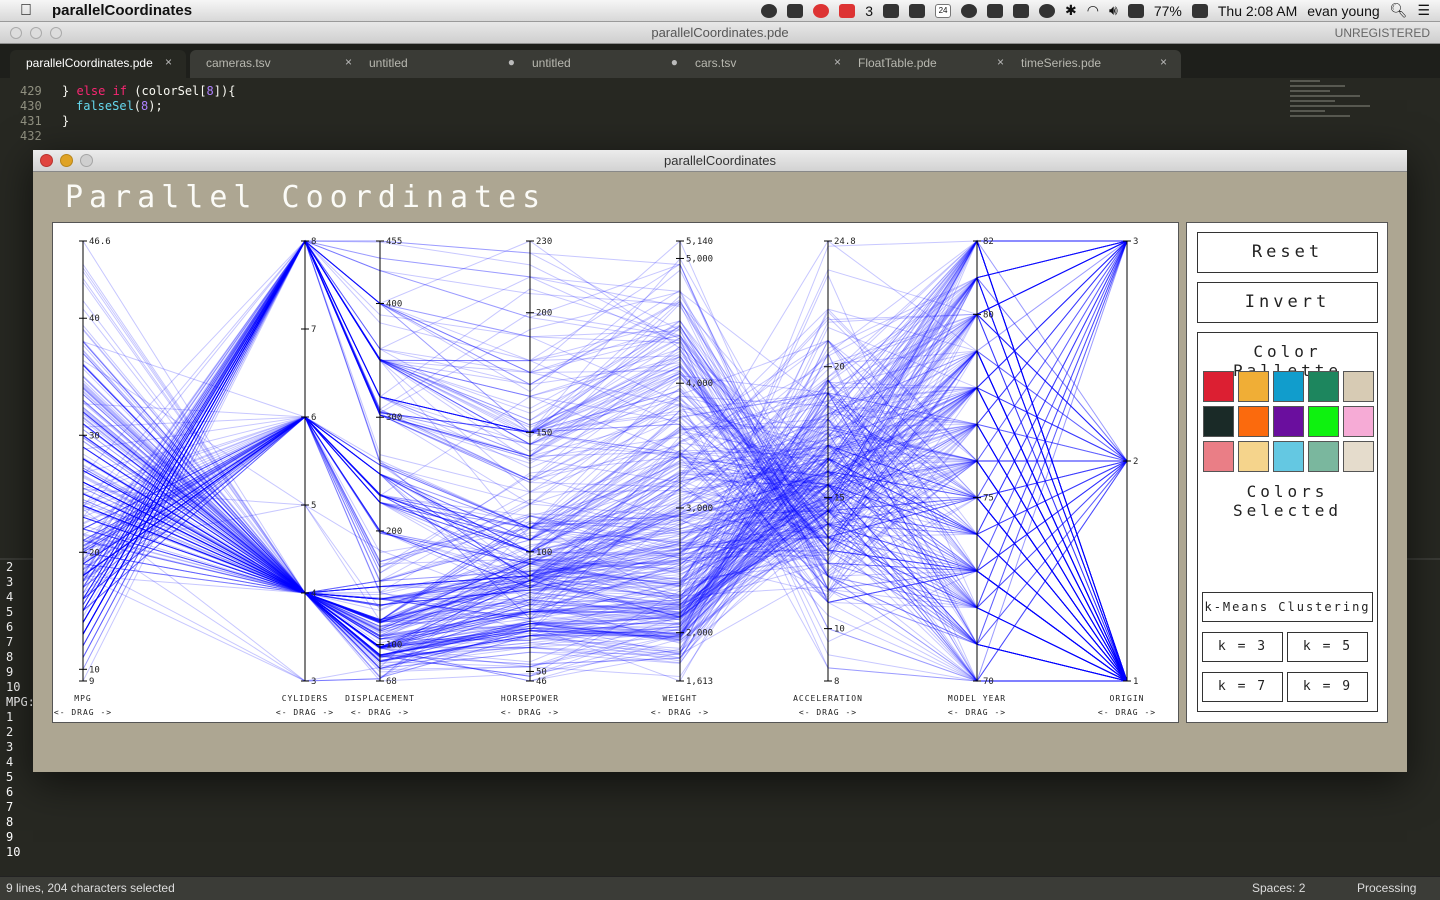 The image size is (1440, 900). I want to click on clock: Thu 2:08 AM, so click(1257, 10).